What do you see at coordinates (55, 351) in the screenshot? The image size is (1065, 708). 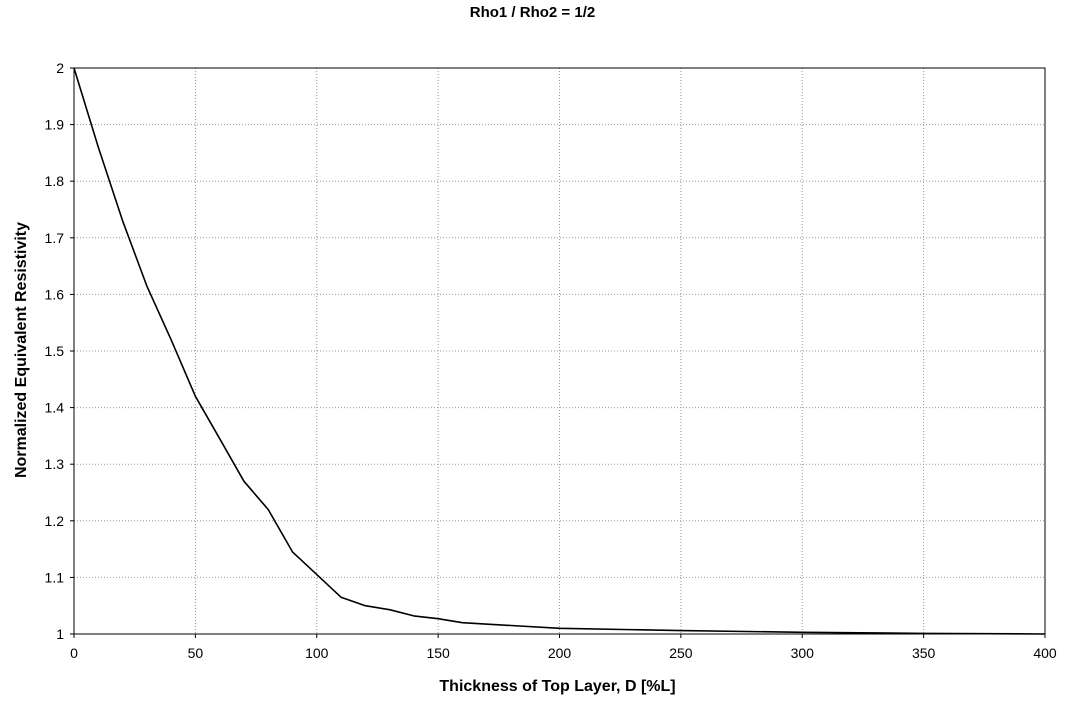 I see `y-tick-label: 1.5` at bounding box center [55, 351].